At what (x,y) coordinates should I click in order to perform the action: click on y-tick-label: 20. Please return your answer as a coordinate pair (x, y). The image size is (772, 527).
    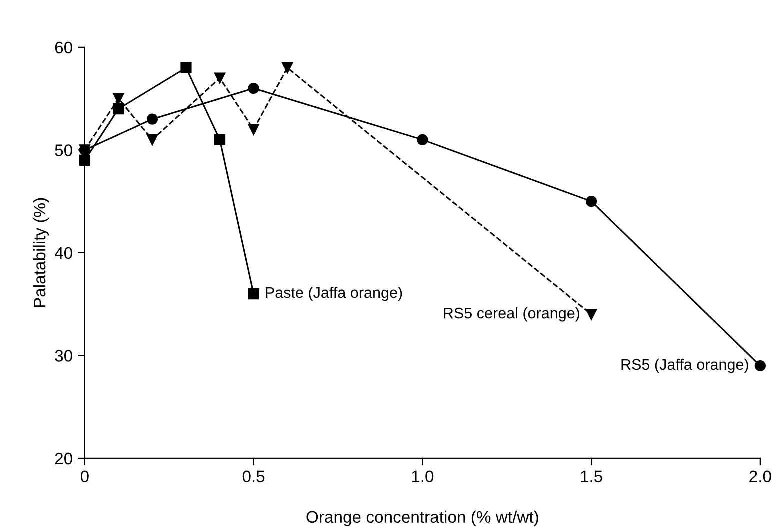
    Looking at the image, I should click on (63, 458).